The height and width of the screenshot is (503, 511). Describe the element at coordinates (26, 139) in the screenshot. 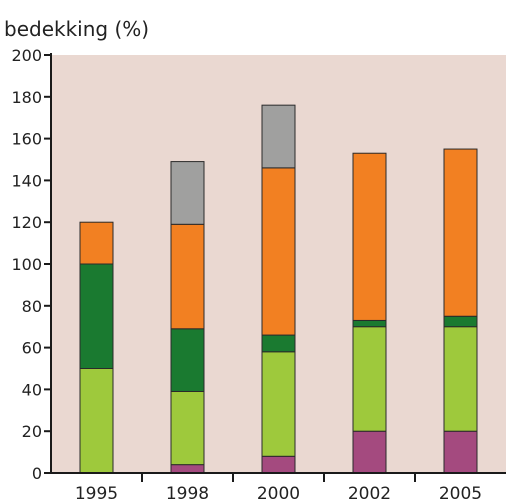

I see `y-tick-label: 160` at that location.